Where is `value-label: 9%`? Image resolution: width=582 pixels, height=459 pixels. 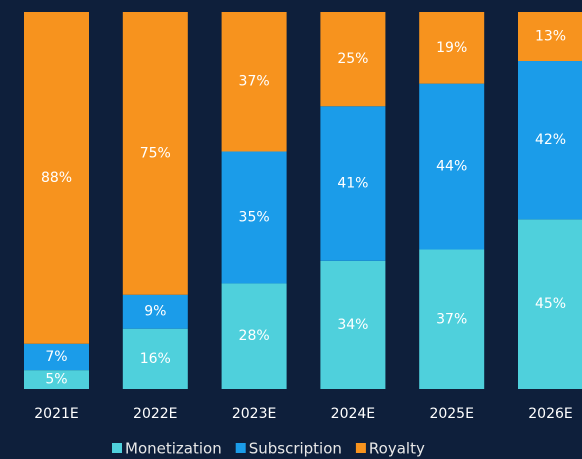
value-label: 9% is located at coordinates (155, 312).